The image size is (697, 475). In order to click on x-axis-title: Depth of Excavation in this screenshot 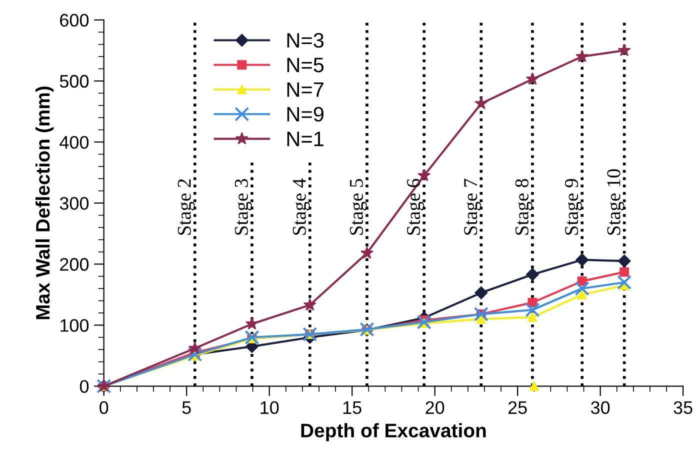, I will do `click(393, 432)`.